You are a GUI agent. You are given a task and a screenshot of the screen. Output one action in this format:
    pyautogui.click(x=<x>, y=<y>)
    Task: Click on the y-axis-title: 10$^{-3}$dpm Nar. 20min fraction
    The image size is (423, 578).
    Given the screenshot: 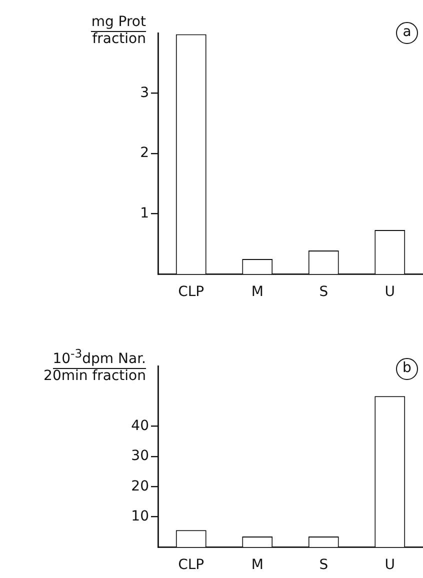 What is the action you would take?
    pyautogui.click(x=95, y=365)
    